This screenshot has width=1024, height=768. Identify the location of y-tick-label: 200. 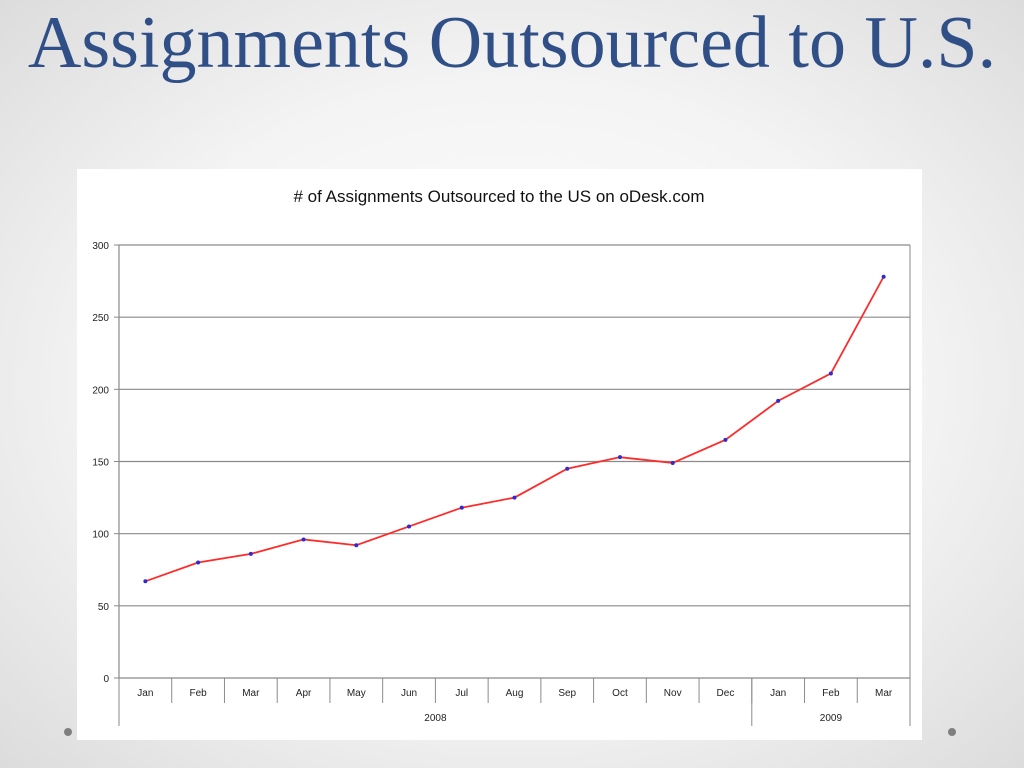
(100, 390).